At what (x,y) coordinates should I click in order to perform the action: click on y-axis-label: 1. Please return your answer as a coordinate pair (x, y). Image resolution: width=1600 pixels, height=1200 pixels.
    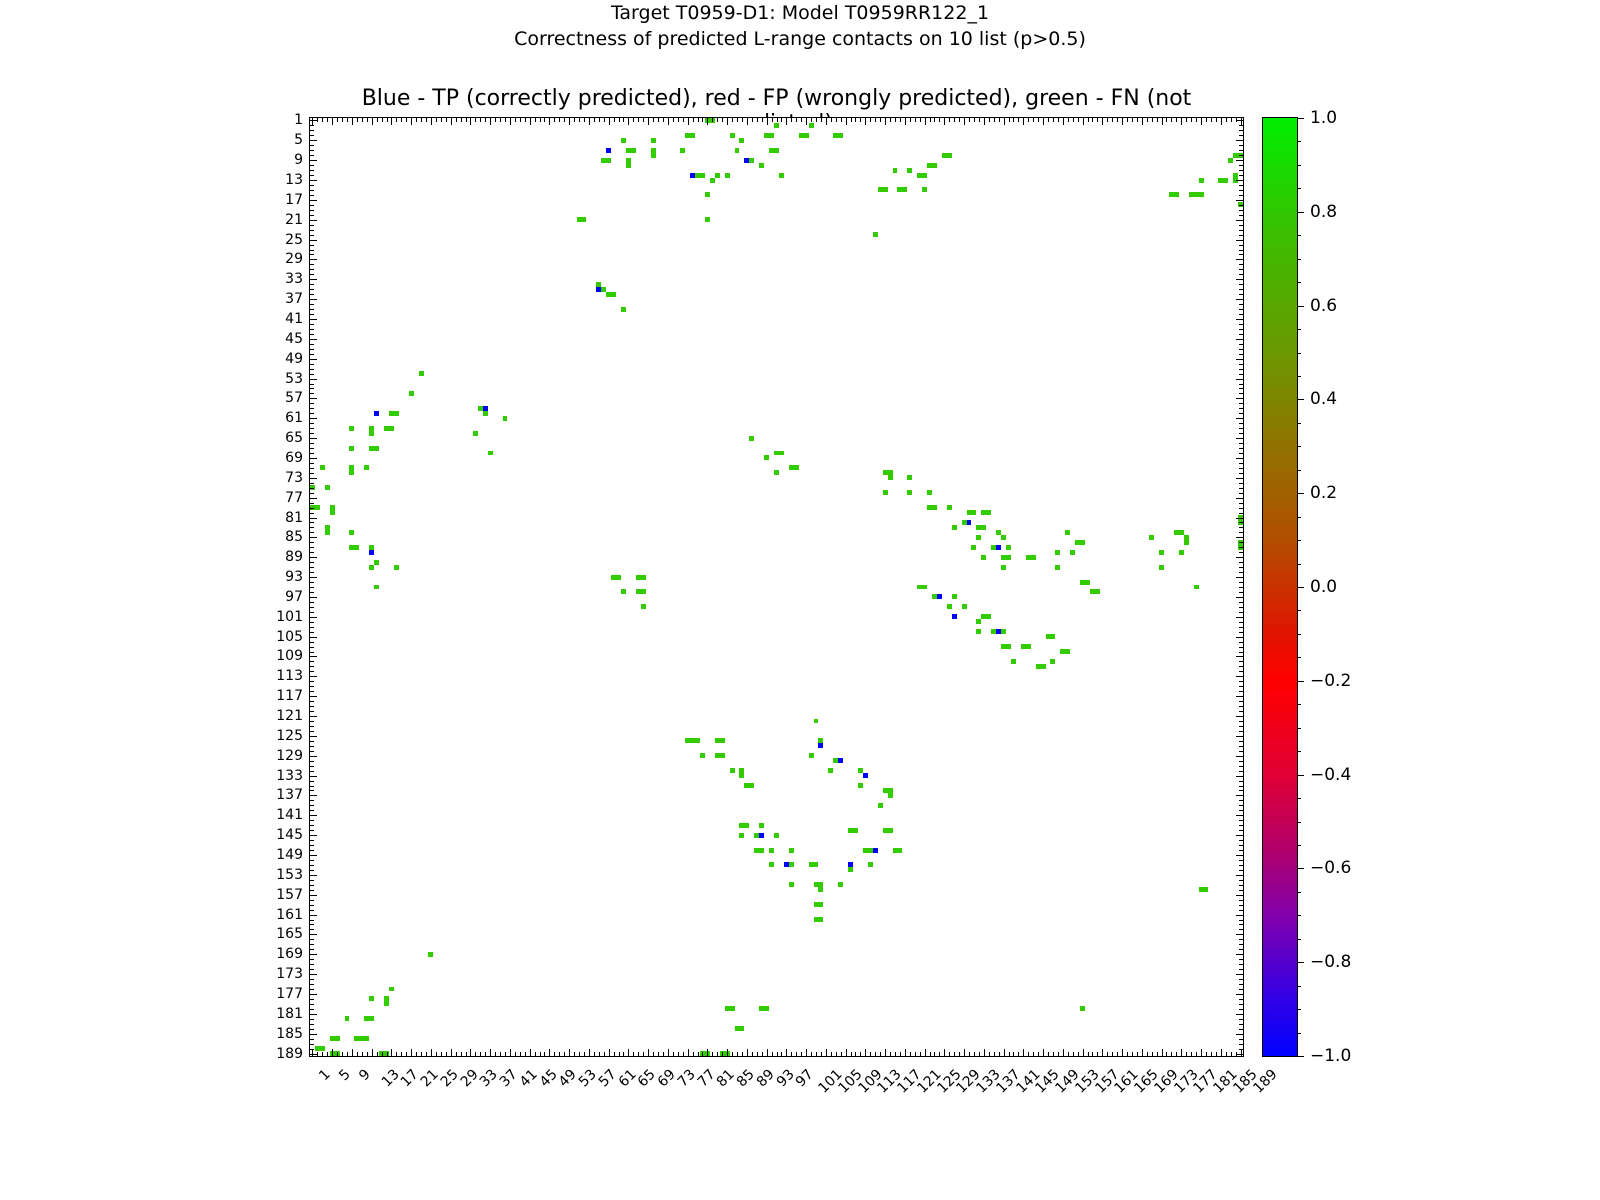
    Looking at the image, I should click on (298, 120).